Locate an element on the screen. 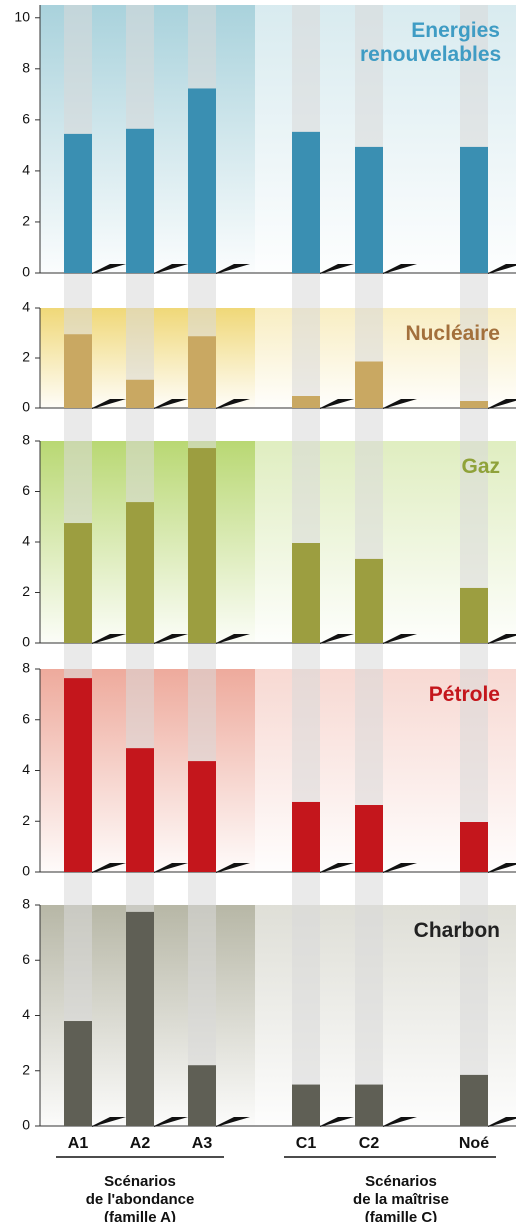 This screenshot has width=516, height=1222. panel-title: Energies renouvelables is located at coordinates (431, 42).